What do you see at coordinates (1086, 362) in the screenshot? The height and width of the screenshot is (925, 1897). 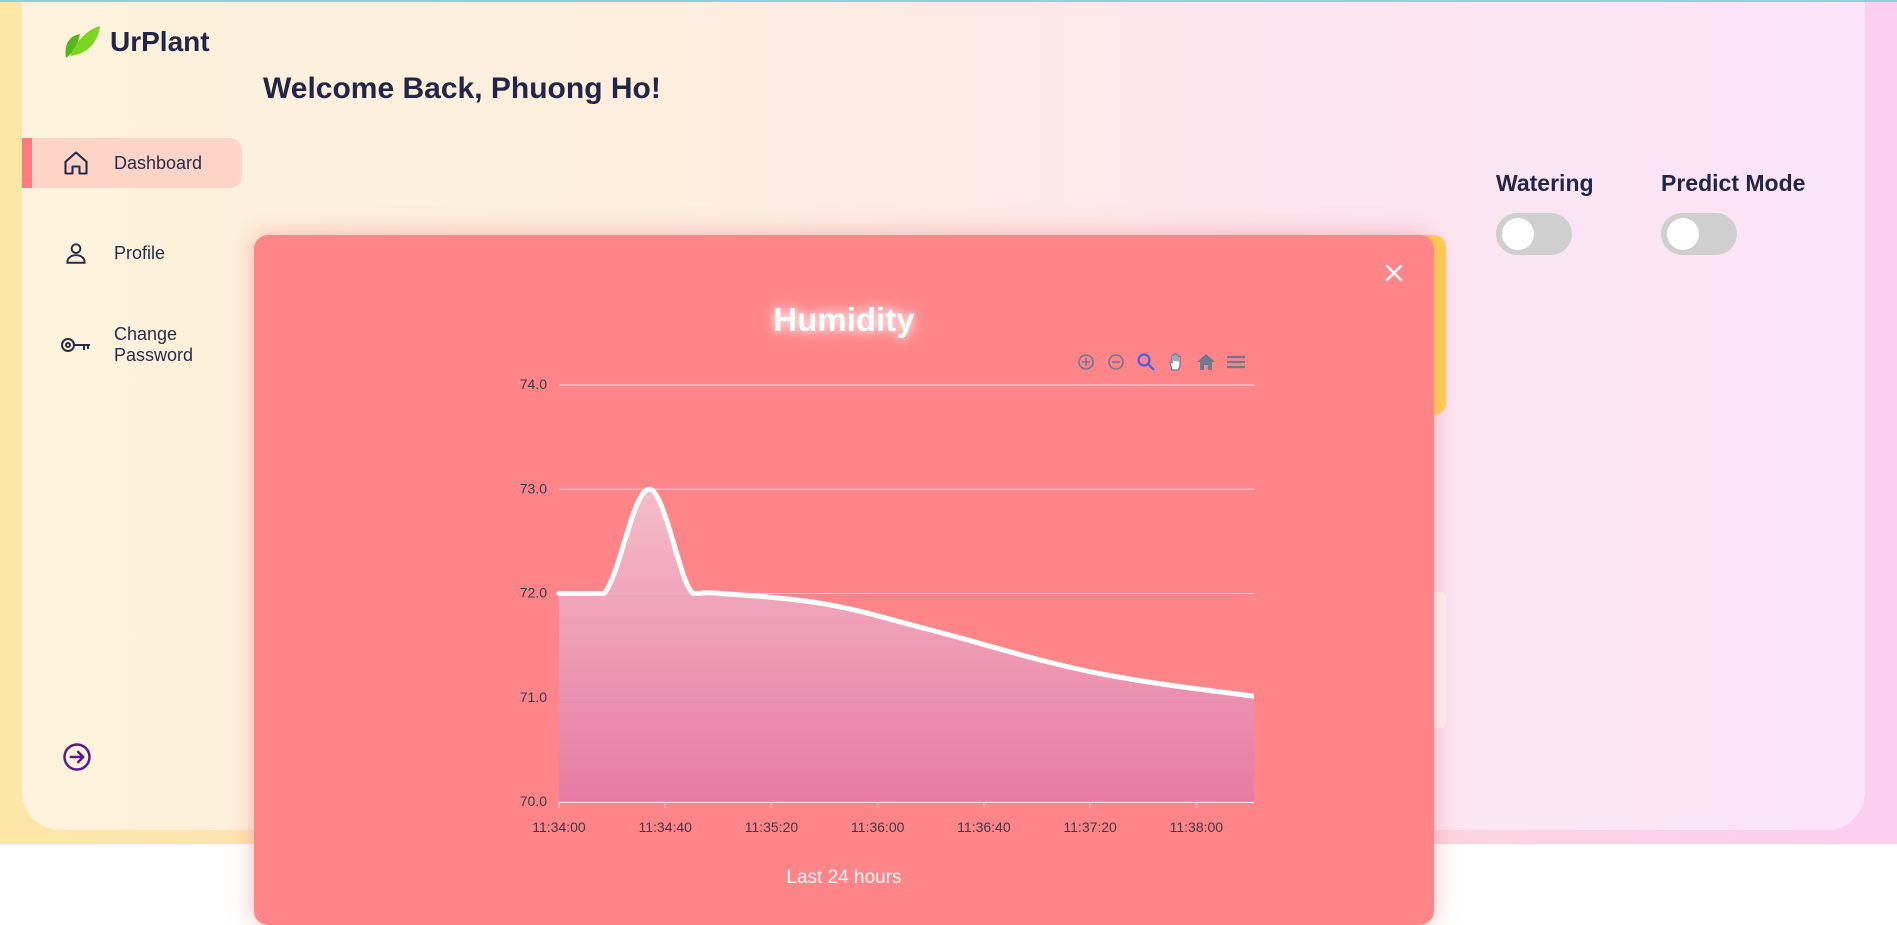 I see `zoom-in-icon` at bounding box center [1086, 362].